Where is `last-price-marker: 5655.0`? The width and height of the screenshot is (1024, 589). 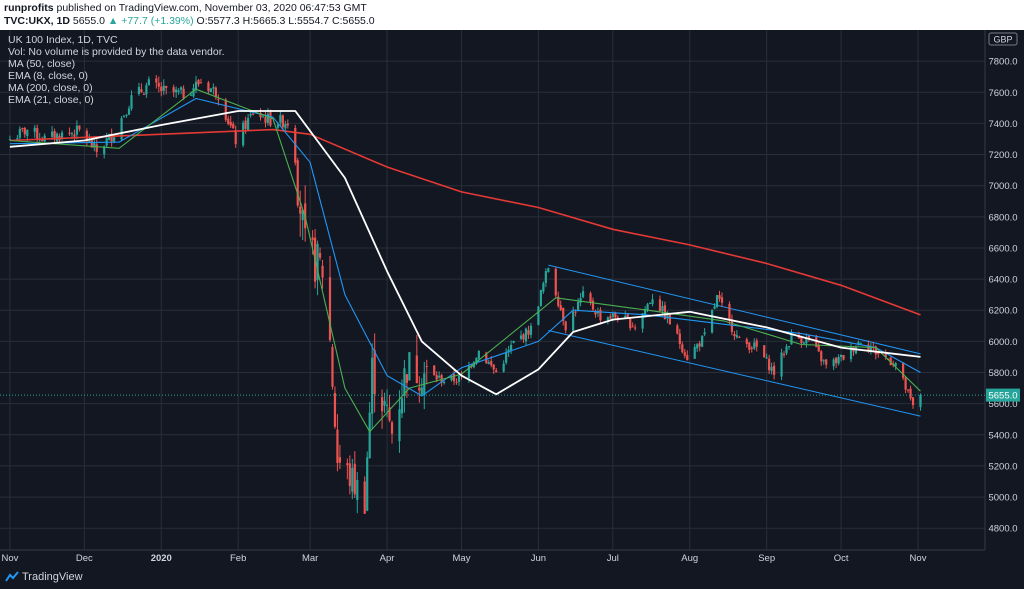 last-price-marker: 5655.0 is located at coordinates (510, 395).